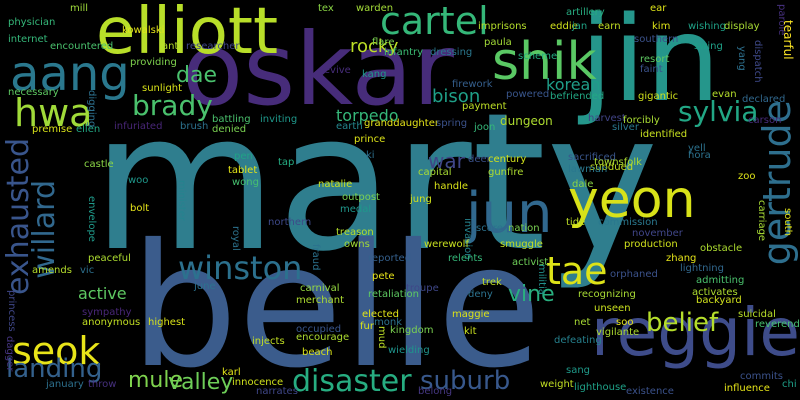 The height and width of the screenshot is (400, 800). I want to click on cloud-word: dungeon, so click(526, 121).